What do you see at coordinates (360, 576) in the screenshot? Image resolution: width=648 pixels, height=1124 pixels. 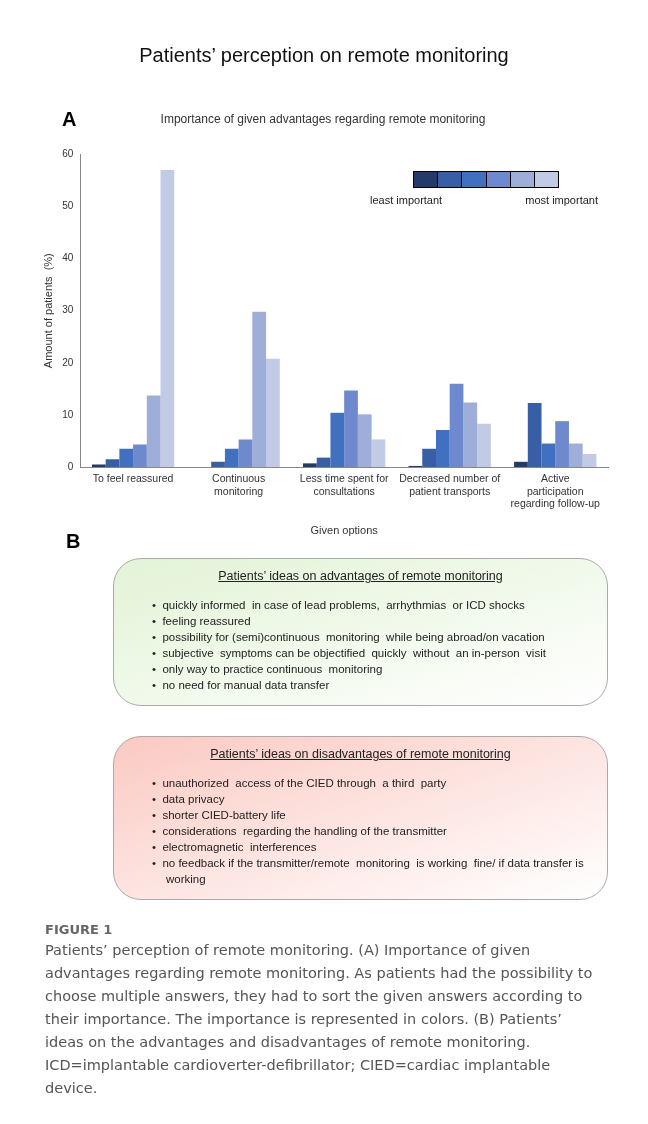 I see `text: Patients’ ideas on advantages of remote monitoring` at bounding box center [360, 576].